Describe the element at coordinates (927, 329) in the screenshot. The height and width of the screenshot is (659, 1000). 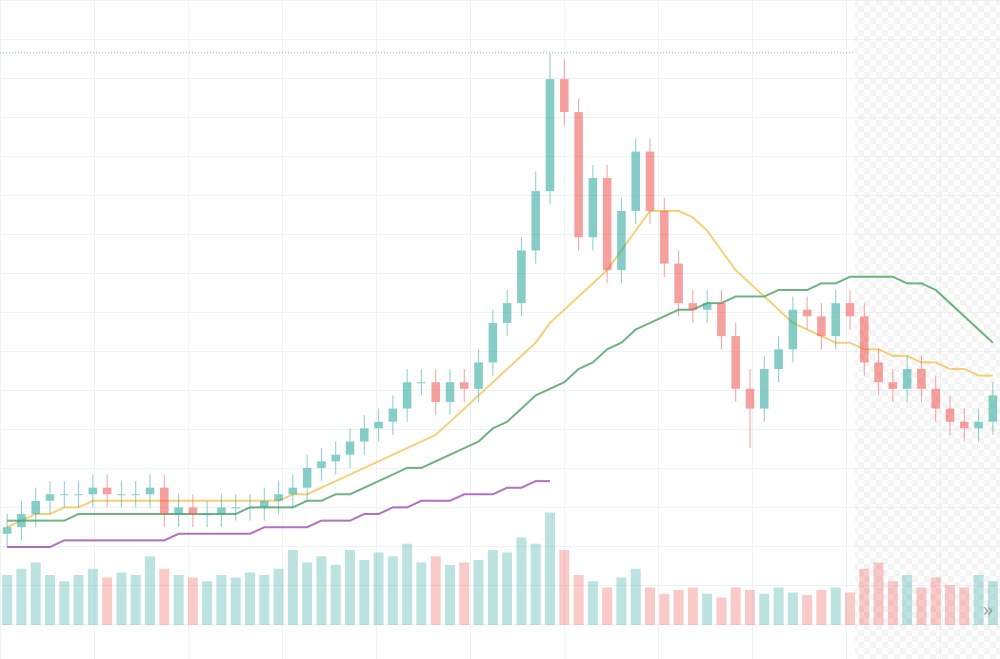
I see `replay-overlay` at that location.